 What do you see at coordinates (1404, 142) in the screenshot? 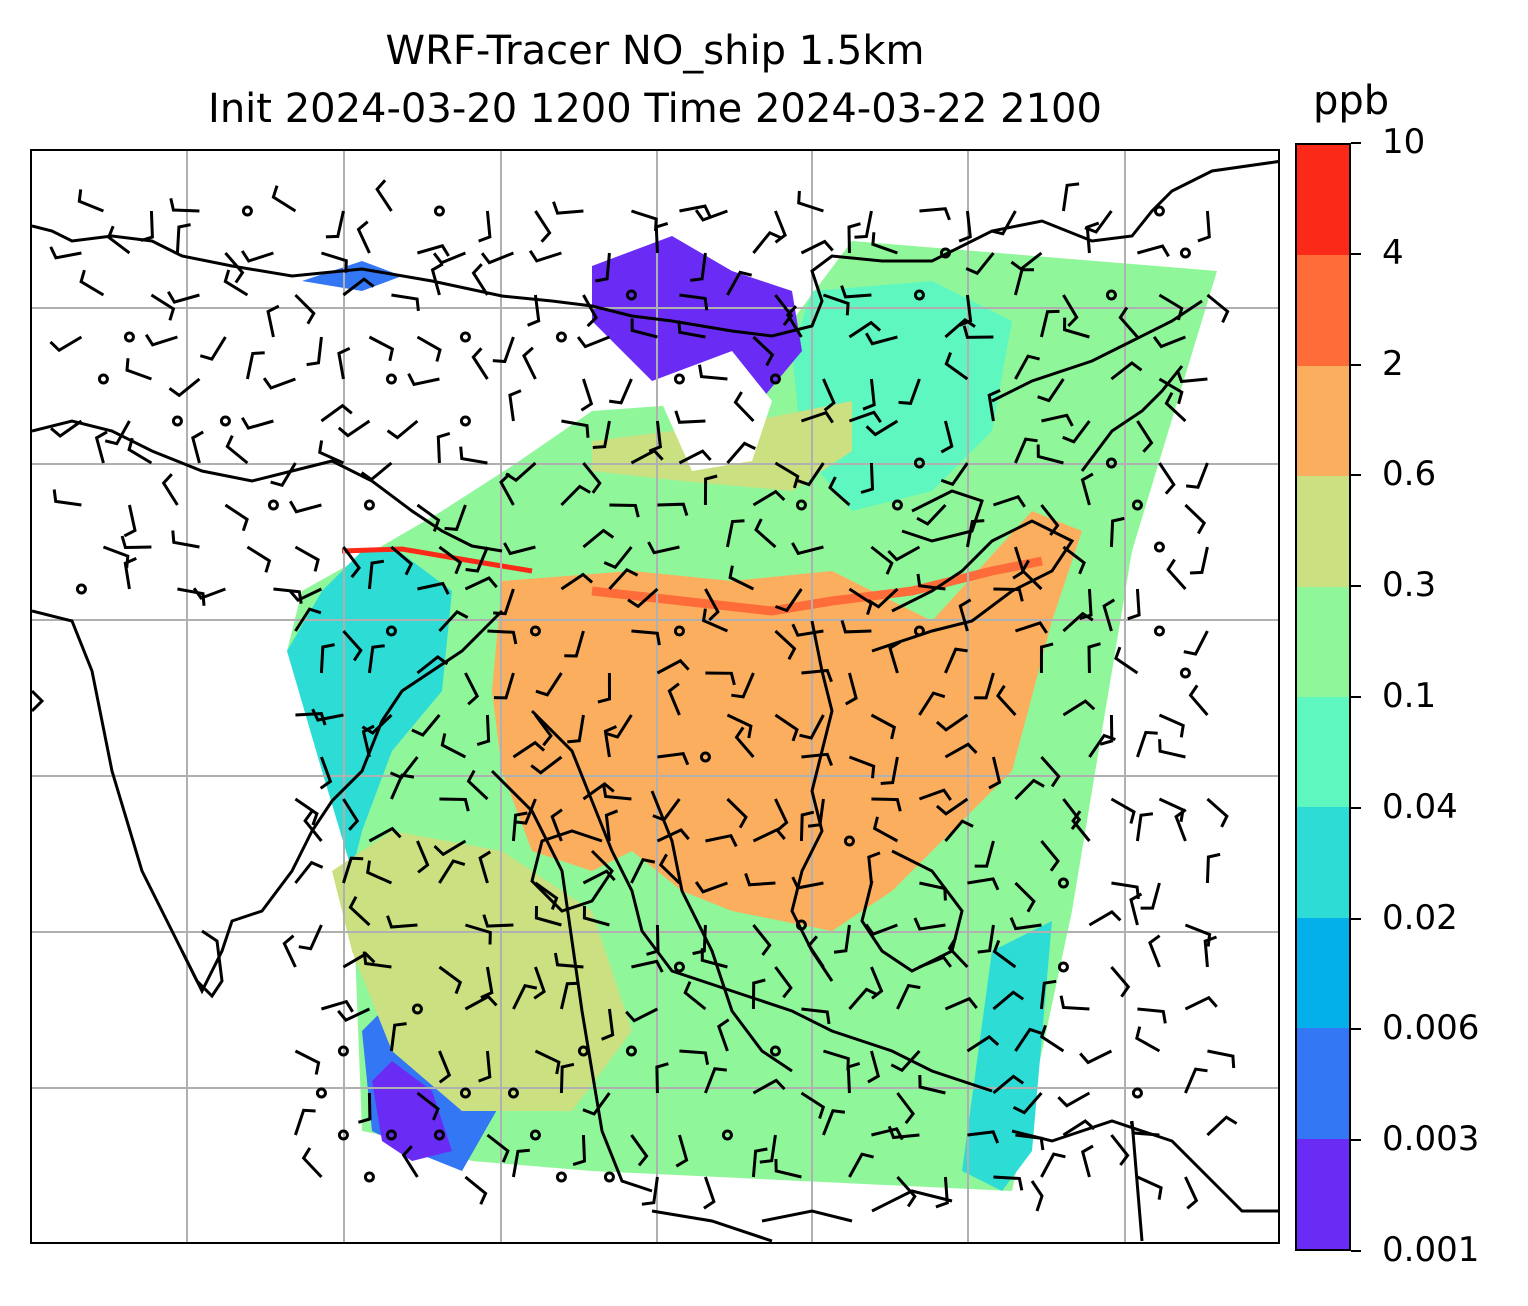
I see `colorbar-tick-label: 10` at bounding box center [1404, 142].